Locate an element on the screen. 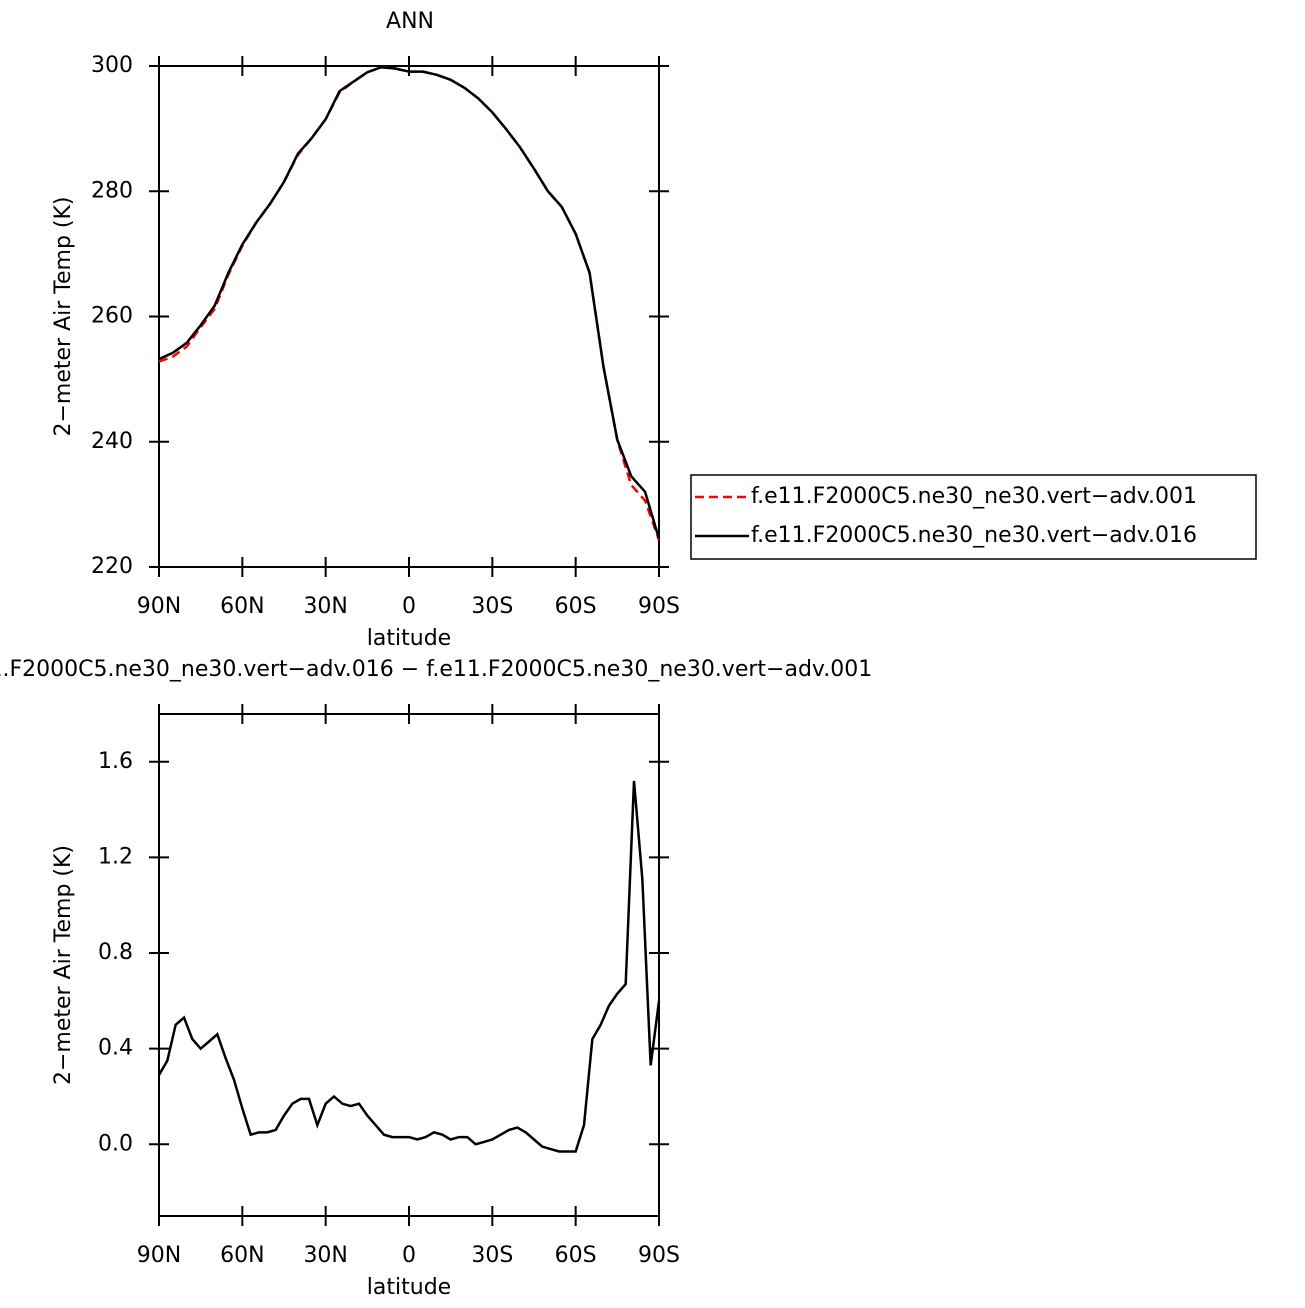 The image size is (1305, 1308). y-tick-label: 220 is located at coordinates (112, 566).